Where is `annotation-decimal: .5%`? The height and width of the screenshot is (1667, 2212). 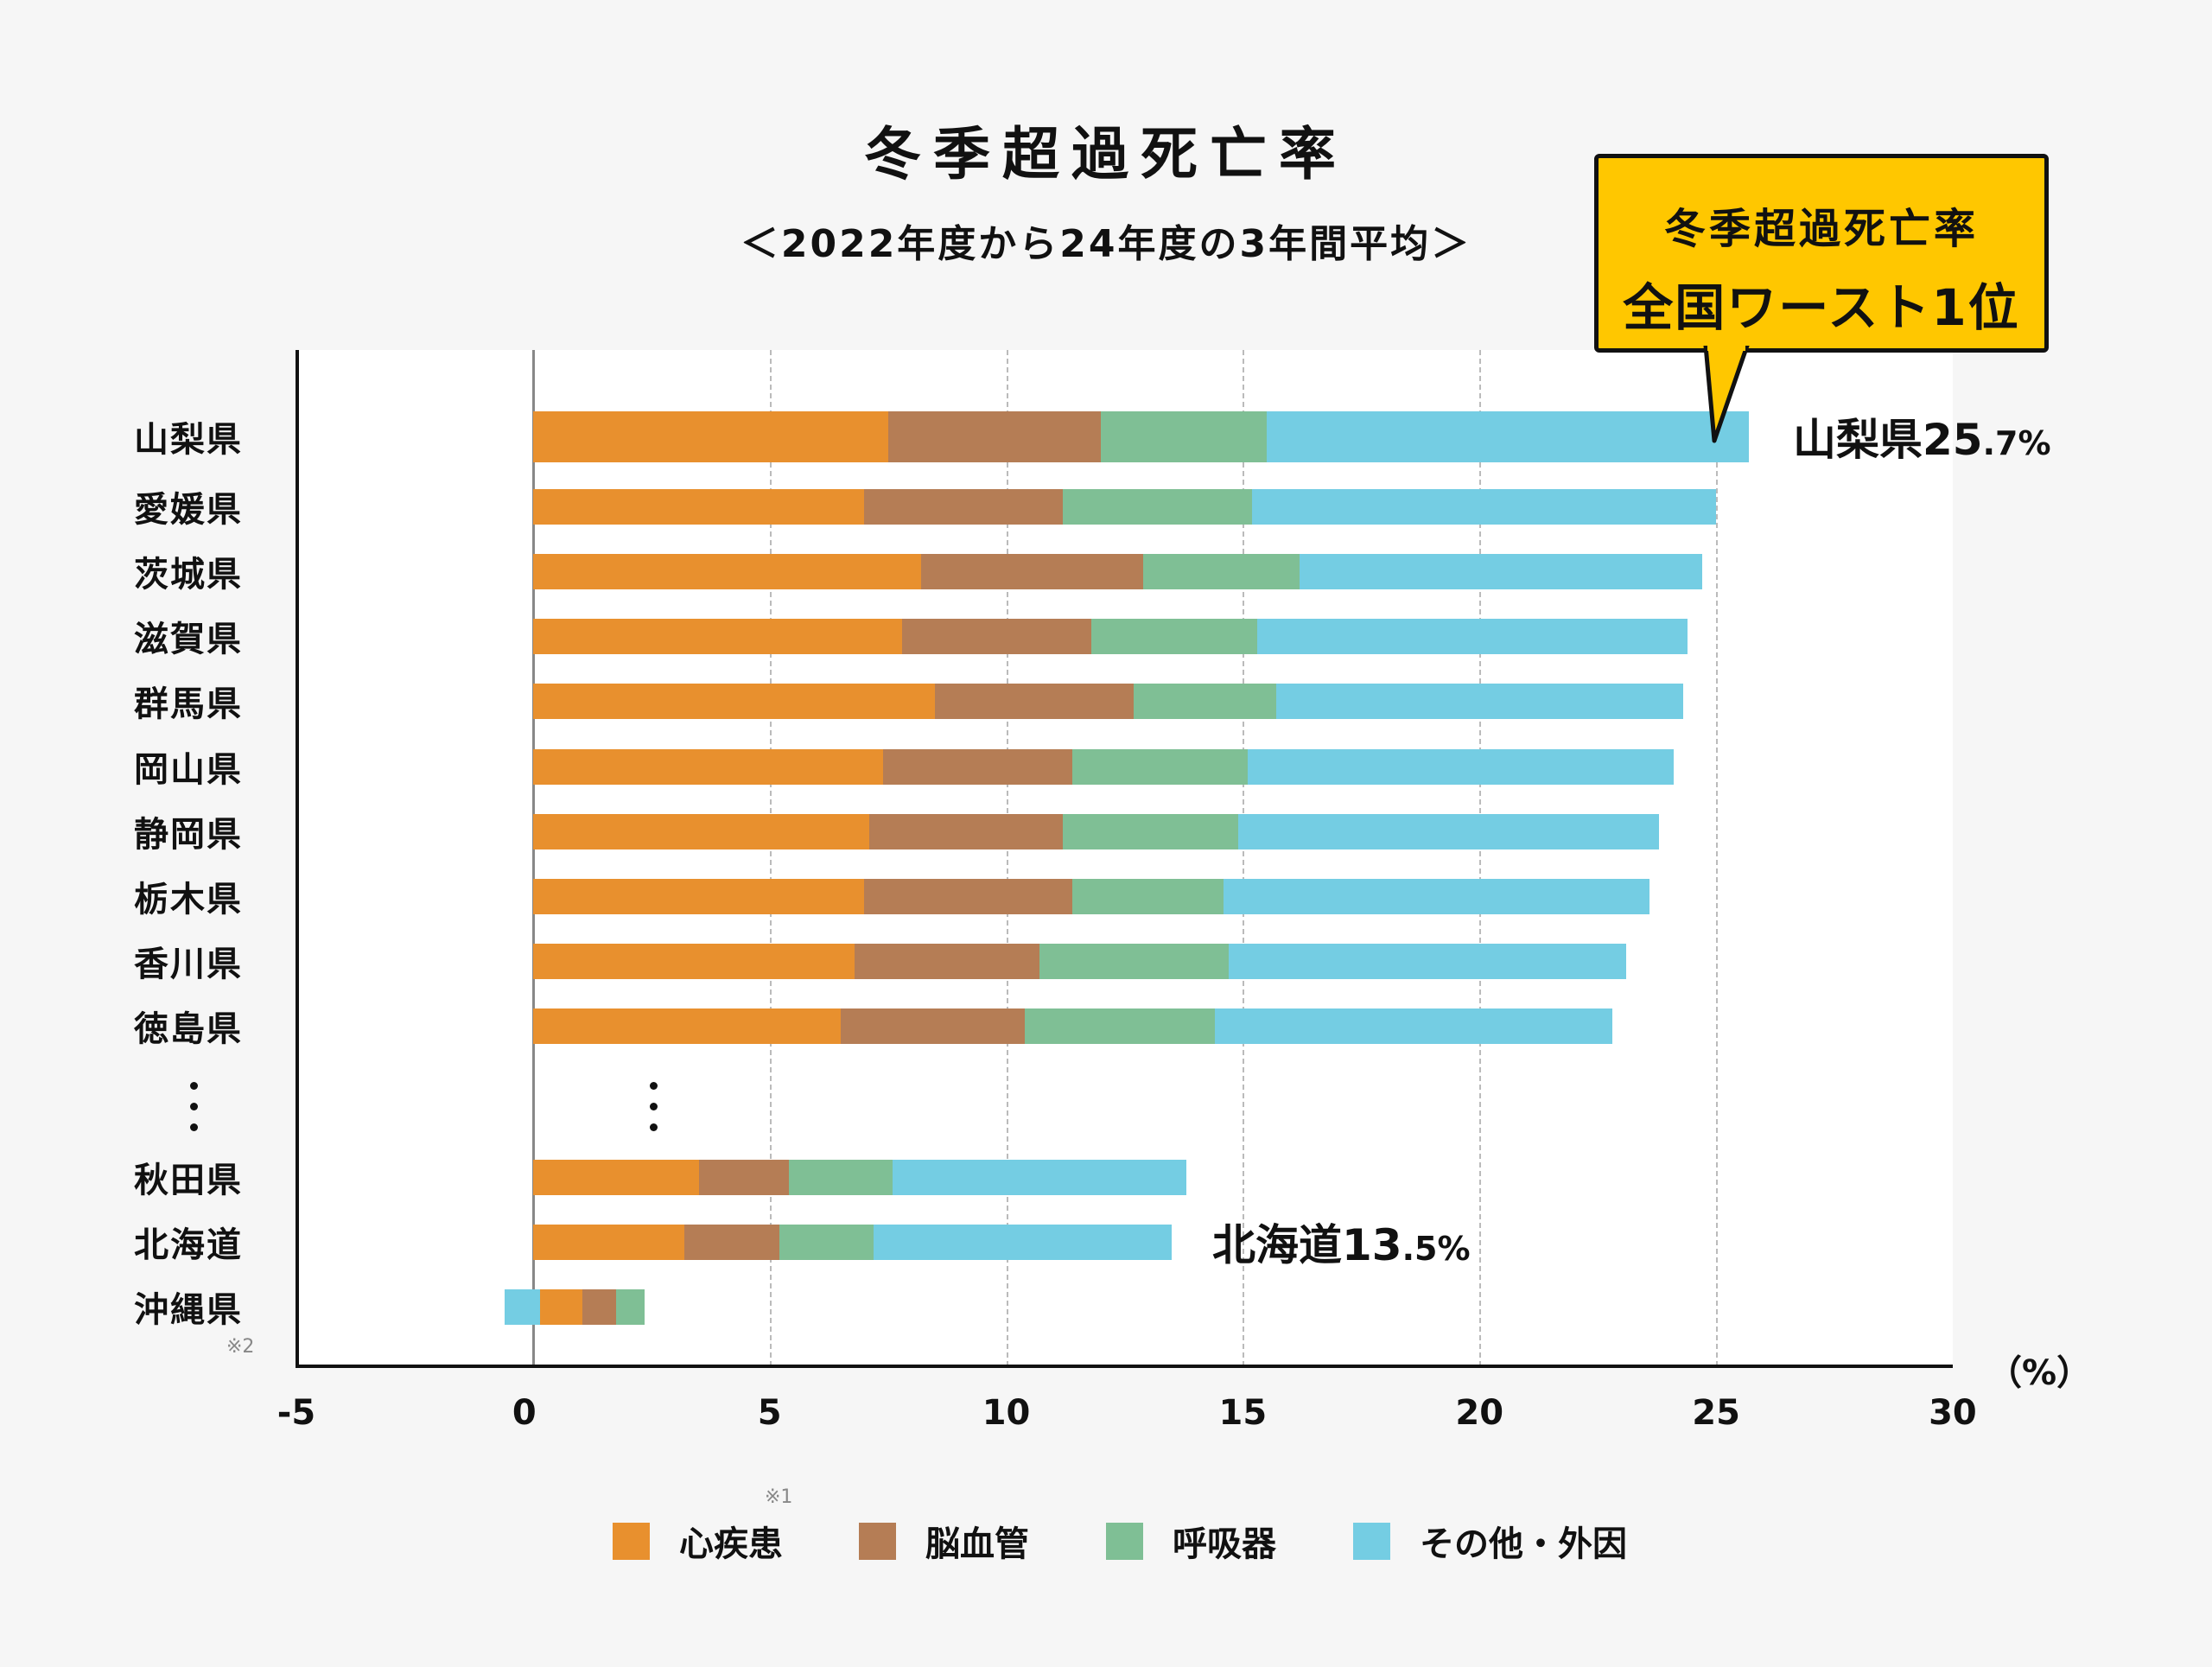 annotation-decimal: .5% is located at coordinates (1436, 1249).